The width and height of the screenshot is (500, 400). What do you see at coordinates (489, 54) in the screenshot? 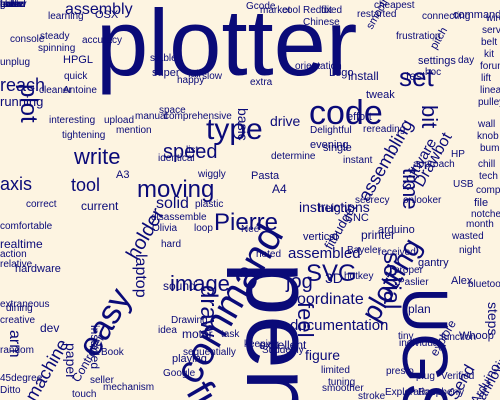
I see `word-kit: kit` at bounding box center [489, 54].